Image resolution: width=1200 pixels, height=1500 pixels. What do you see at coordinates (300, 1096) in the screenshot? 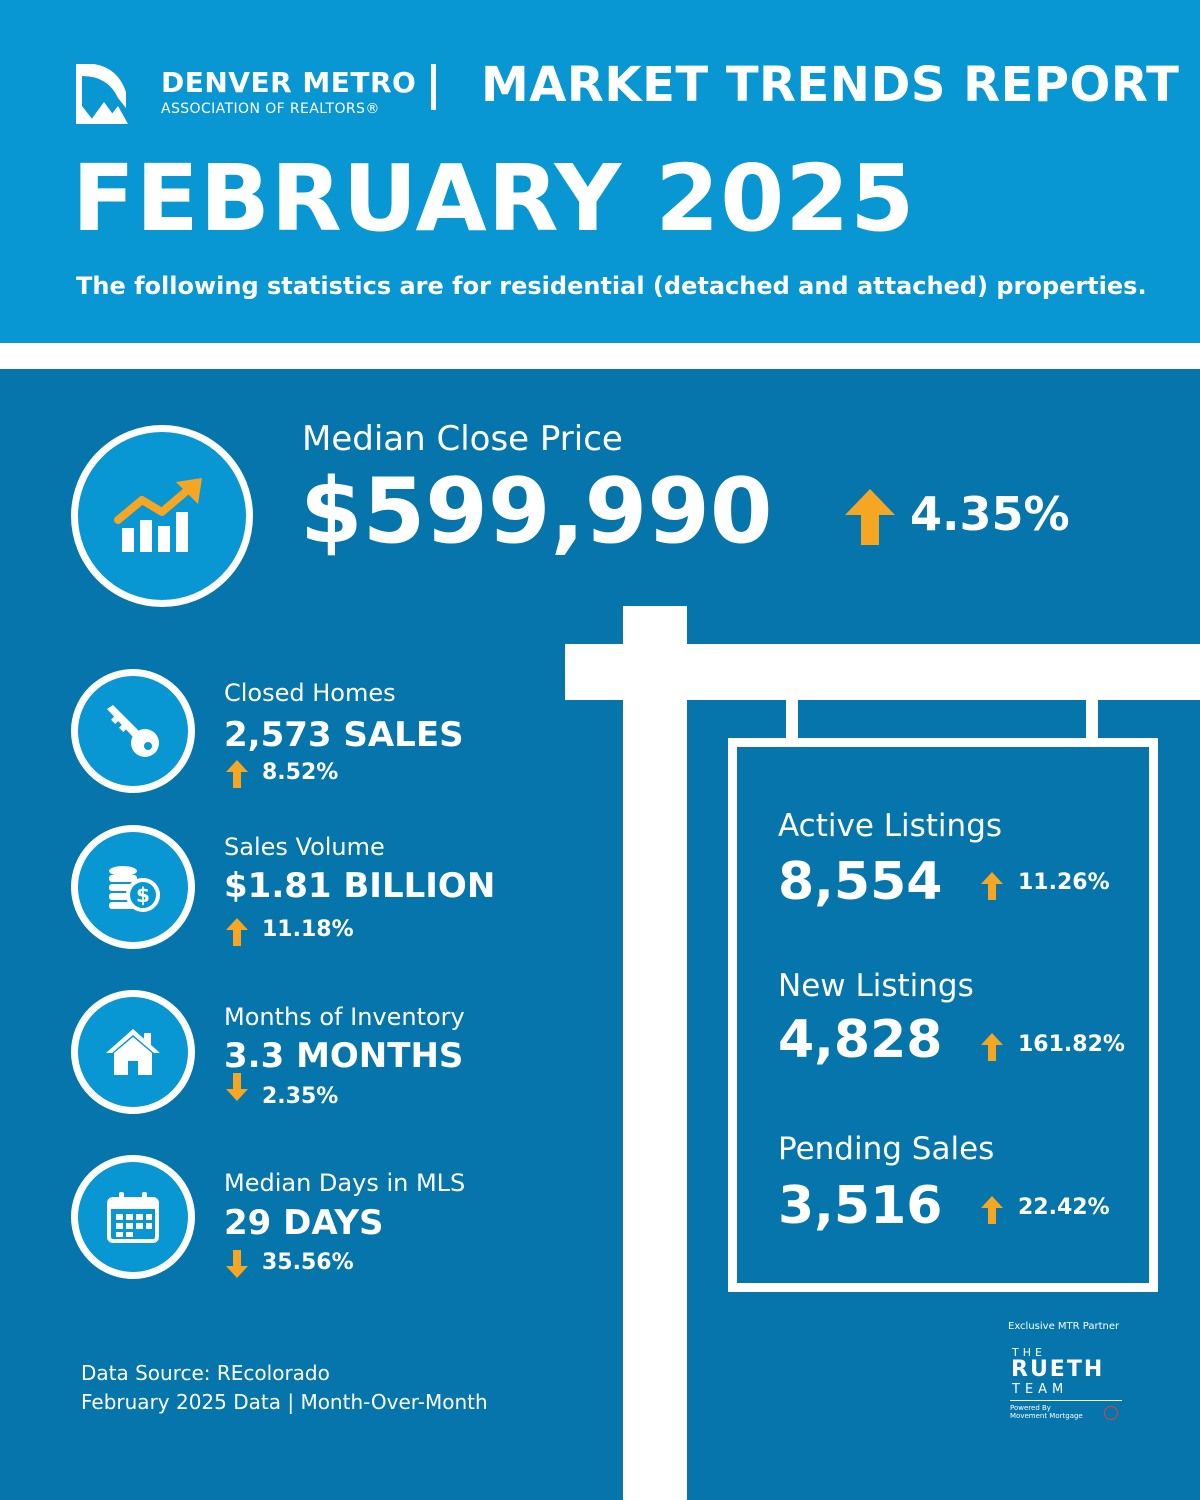
I see `months-inventory-change: 2.35%` at bounding box center [300, 1096].